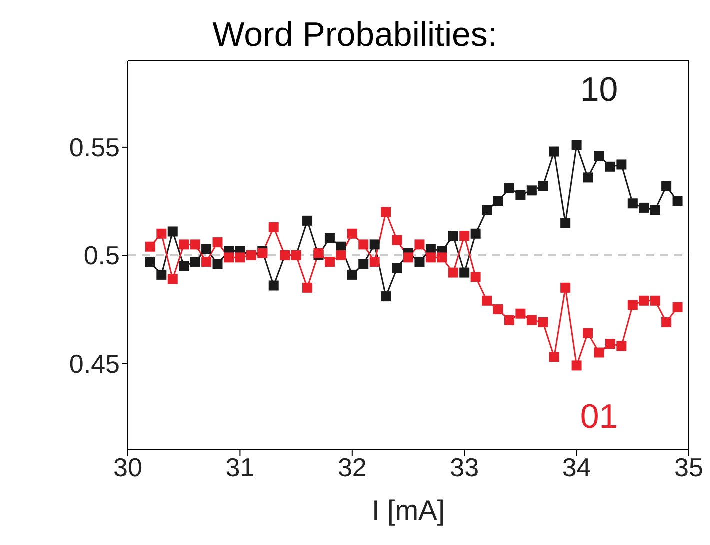 The height and width of the screenshot is (545, 710). I want to click on x-tick-label: 32, so click(352, 467).